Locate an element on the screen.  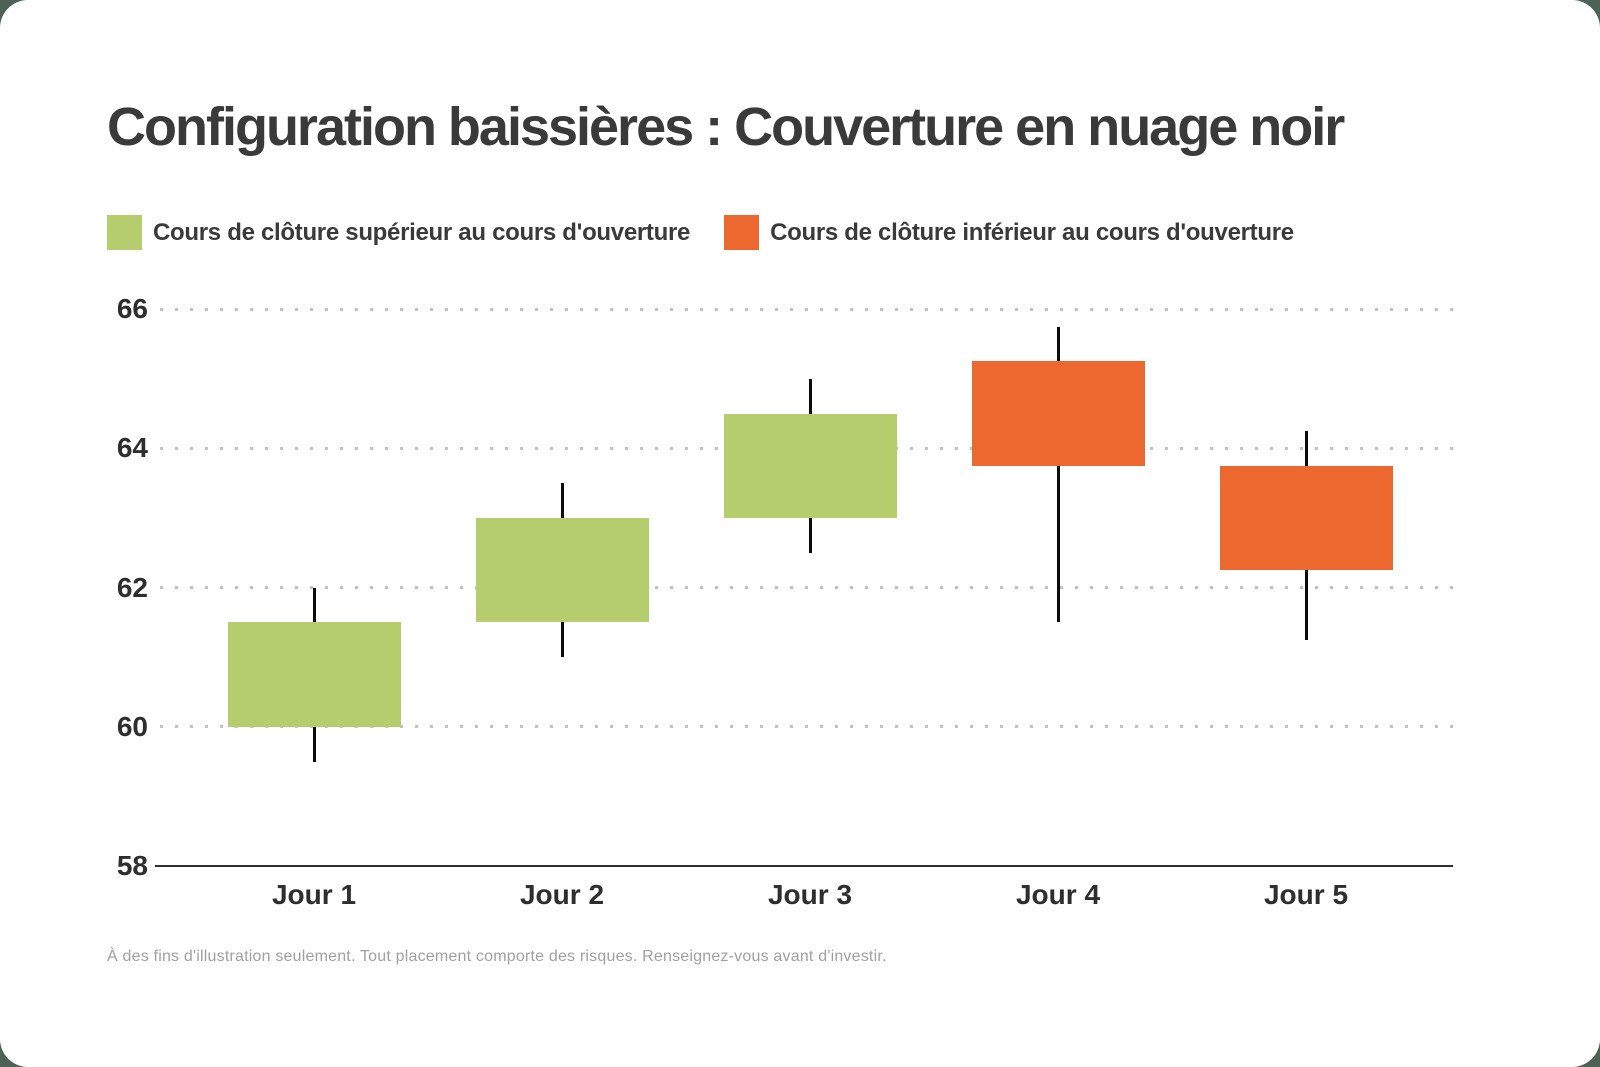
bullish-color-swatch is located at coordinates (124, 232).